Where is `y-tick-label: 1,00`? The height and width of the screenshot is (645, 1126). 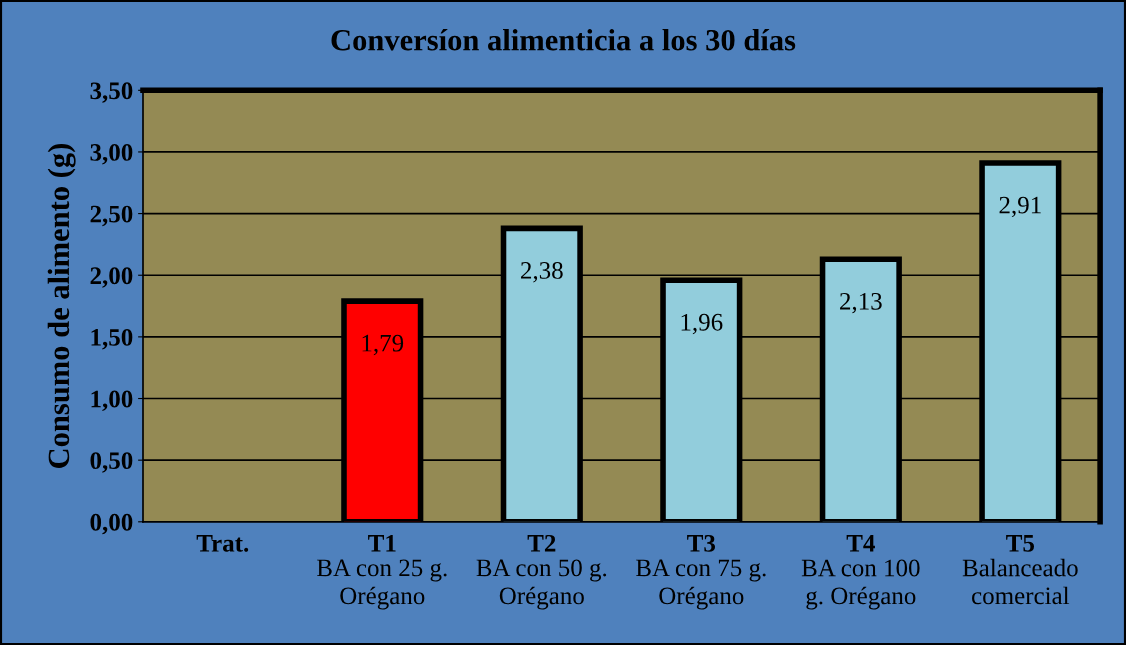 y-tick-label: 1,00 is located at coordinates (112, 401).